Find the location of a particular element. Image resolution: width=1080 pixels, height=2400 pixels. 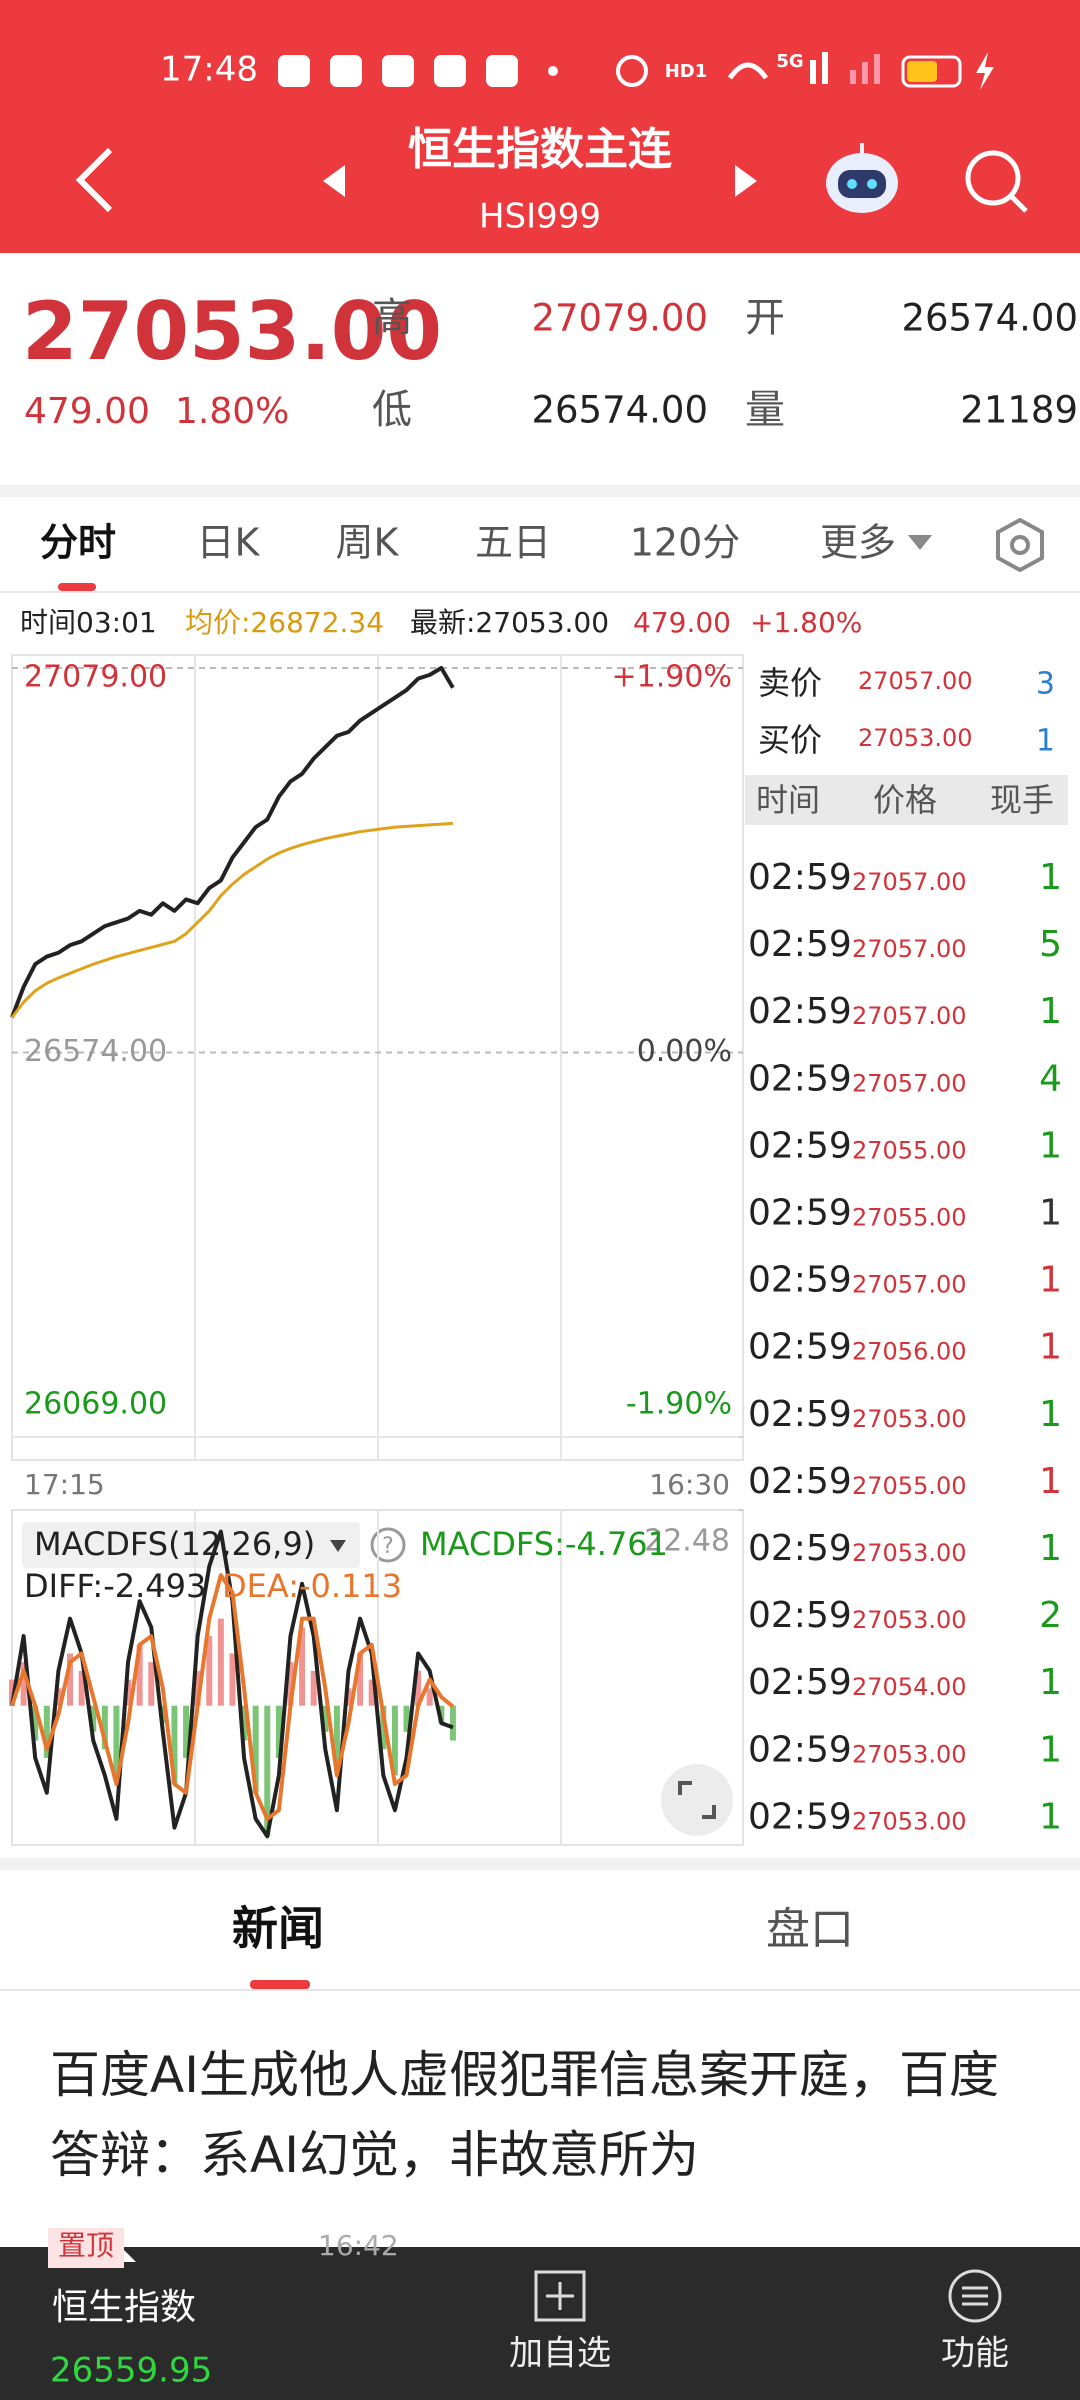

macd-selector is located at coordinates (191, 1545).